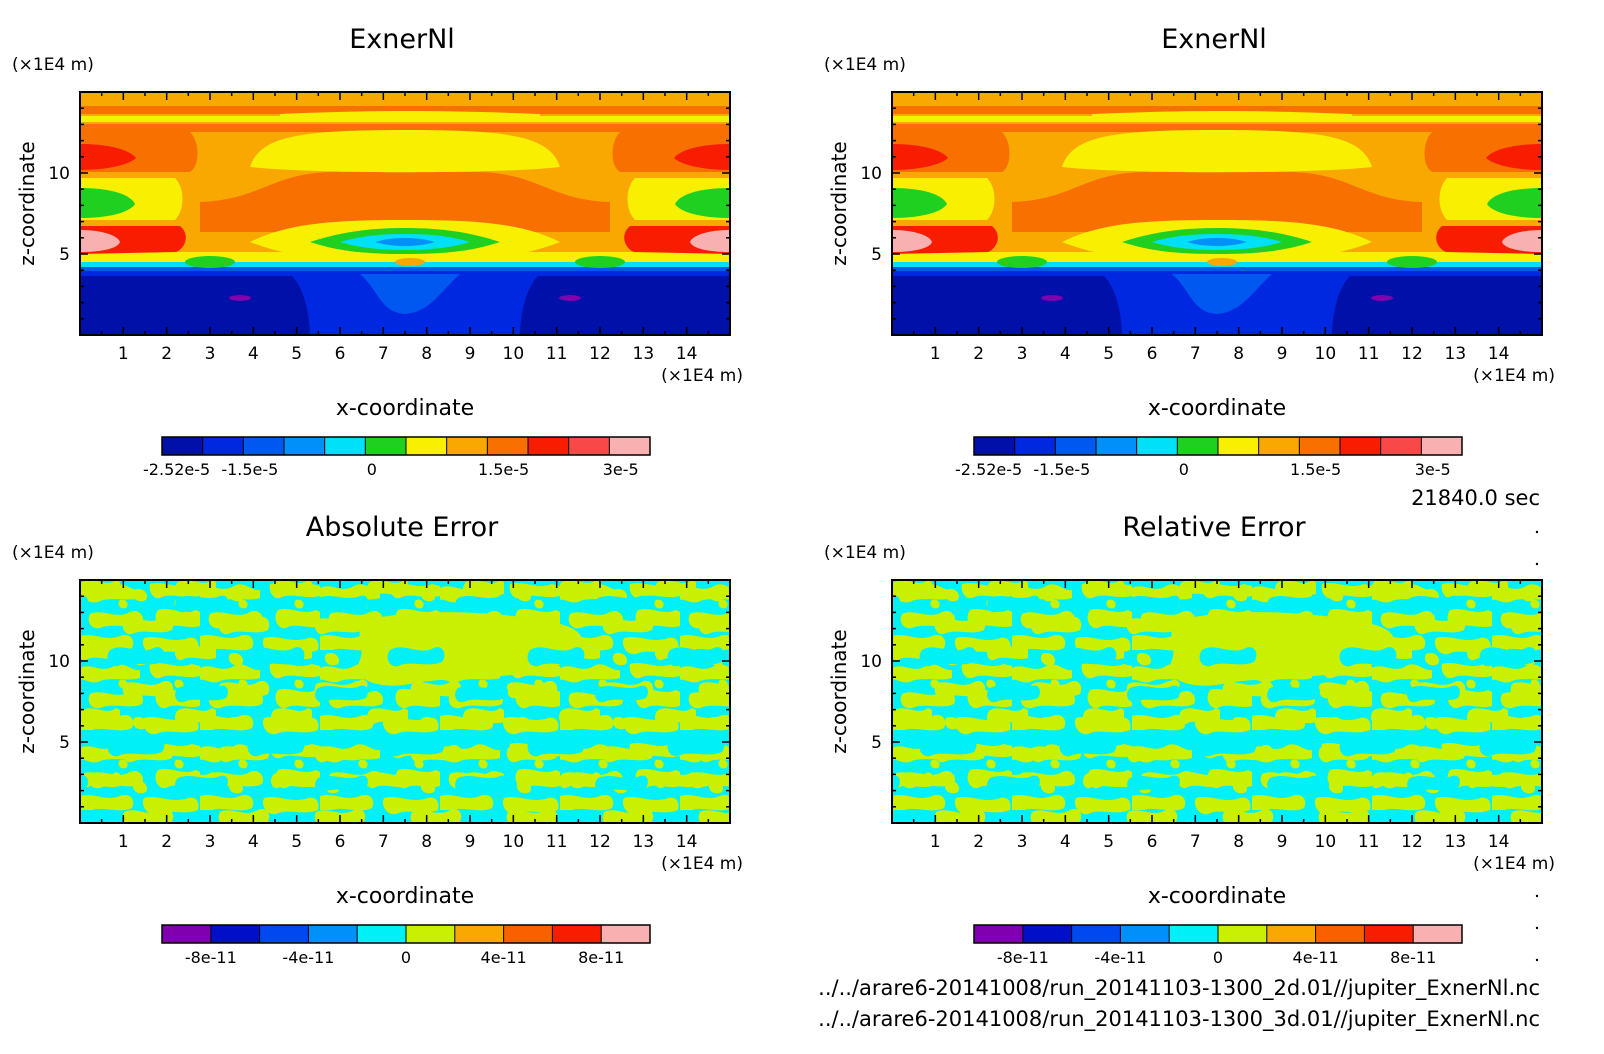  Describe the element at coordinates (27, 691) in the screenshot. I see `y-axis-label: z-coordinate` at that location.